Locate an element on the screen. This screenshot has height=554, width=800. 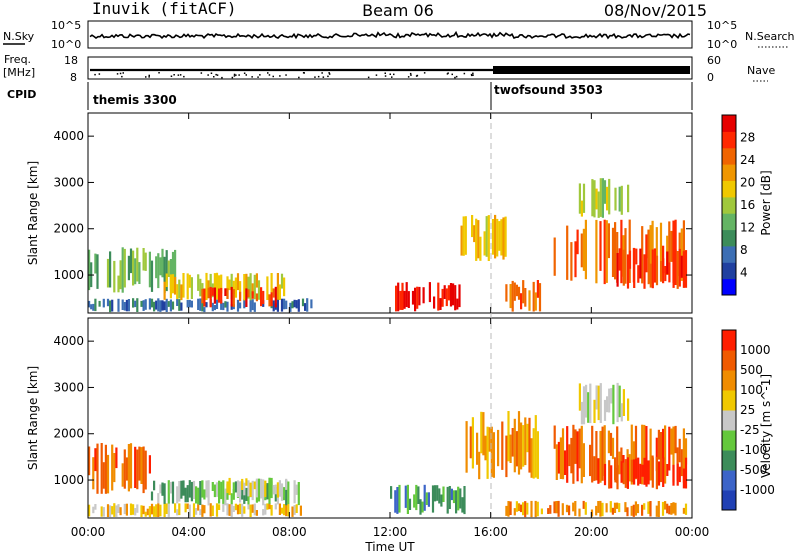
noise-left-tick-top: 10^5 is located at coordinates (66, 25).